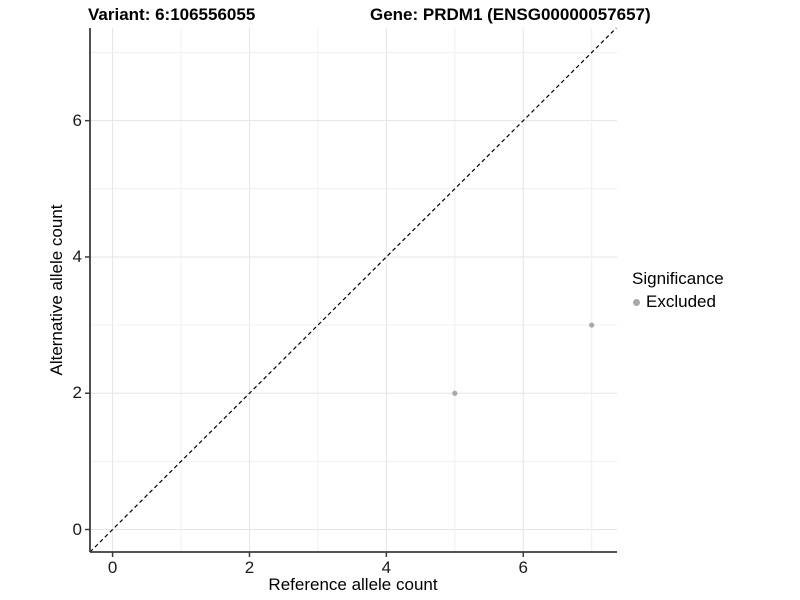 The height and width of the screenshot is (600, 800). I want to click on y-tick-label: 6, so click(77, 120).